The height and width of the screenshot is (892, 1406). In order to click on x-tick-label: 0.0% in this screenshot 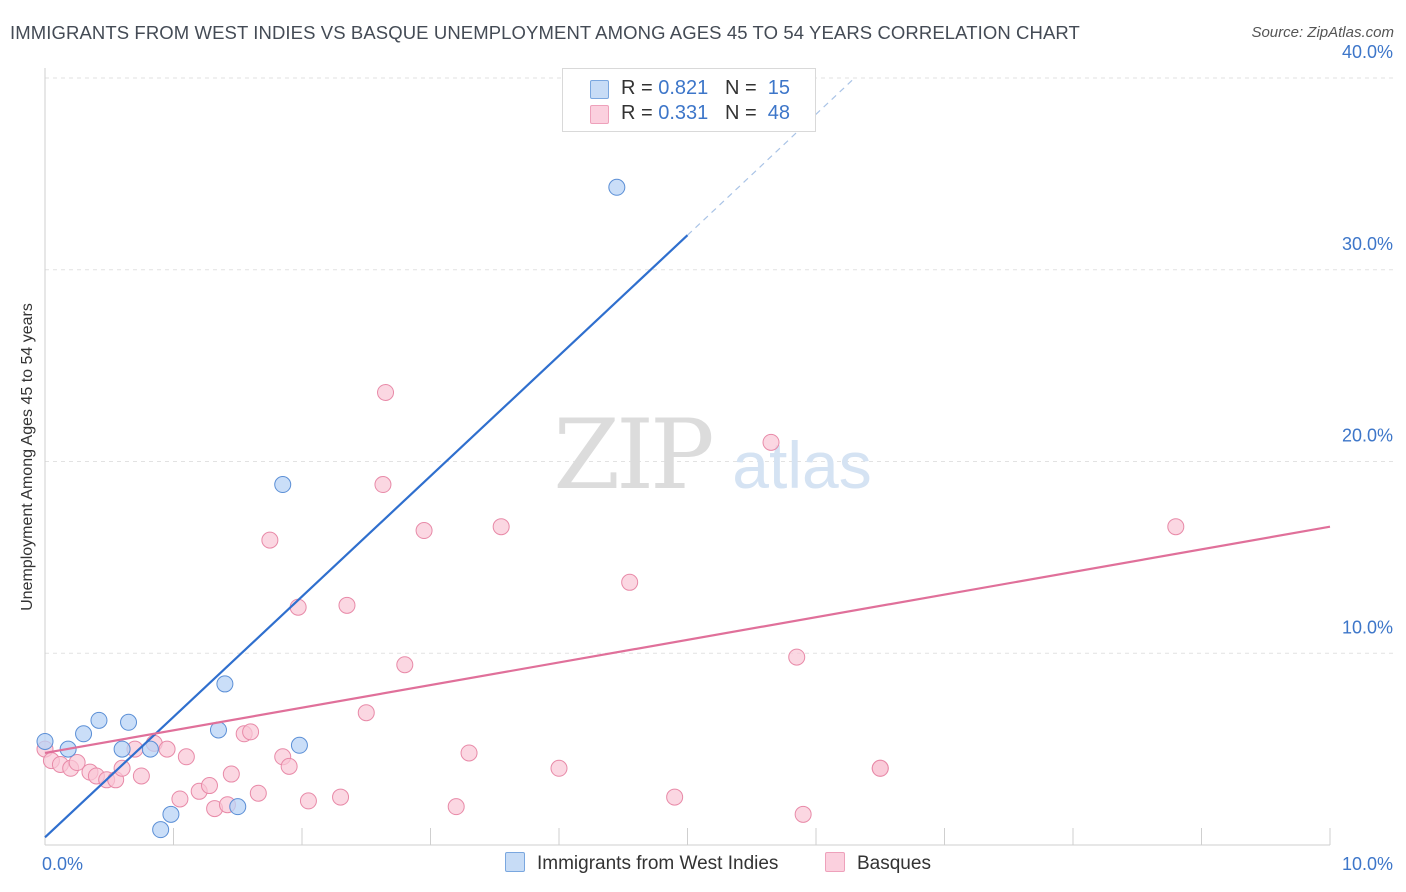, I will do `click(62, 864)`.